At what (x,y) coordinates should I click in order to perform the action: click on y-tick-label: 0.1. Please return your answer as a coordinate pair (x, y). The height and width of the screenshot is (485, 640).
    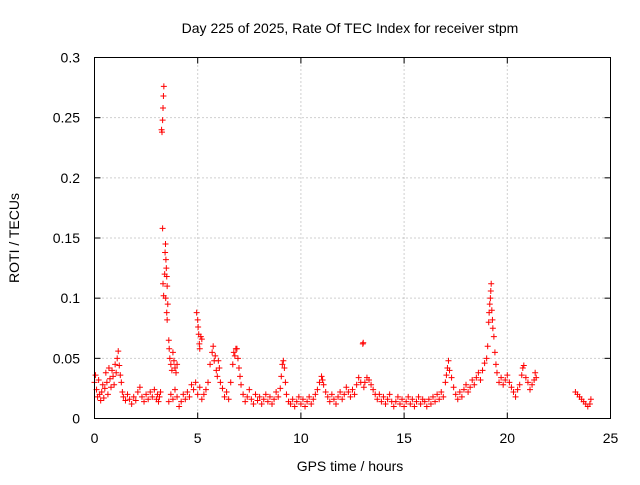
    Looking at the image, I should click on (71, 298).